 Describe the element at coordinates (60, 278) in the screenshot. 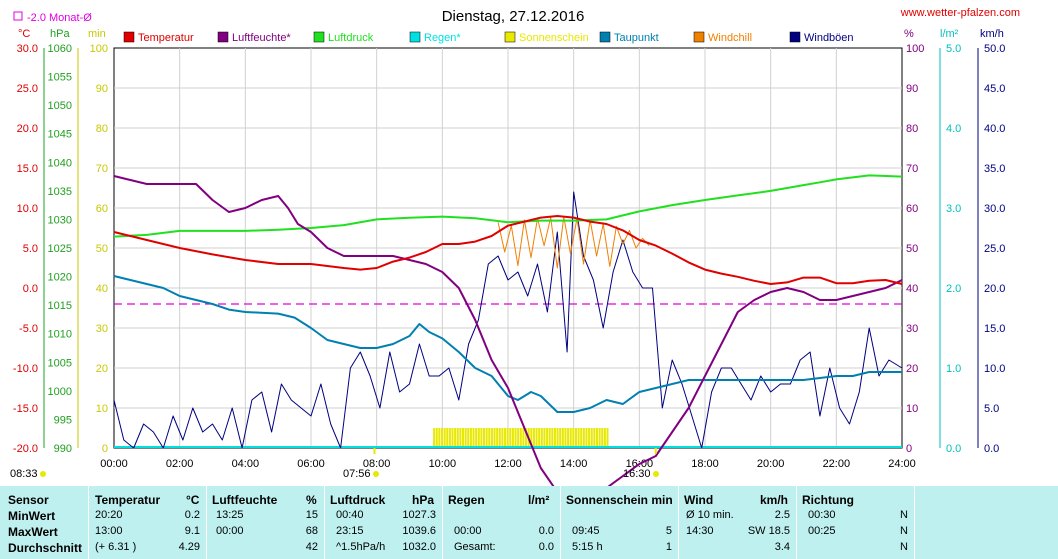

I see `tick-label-pressure: 1020` at that location.